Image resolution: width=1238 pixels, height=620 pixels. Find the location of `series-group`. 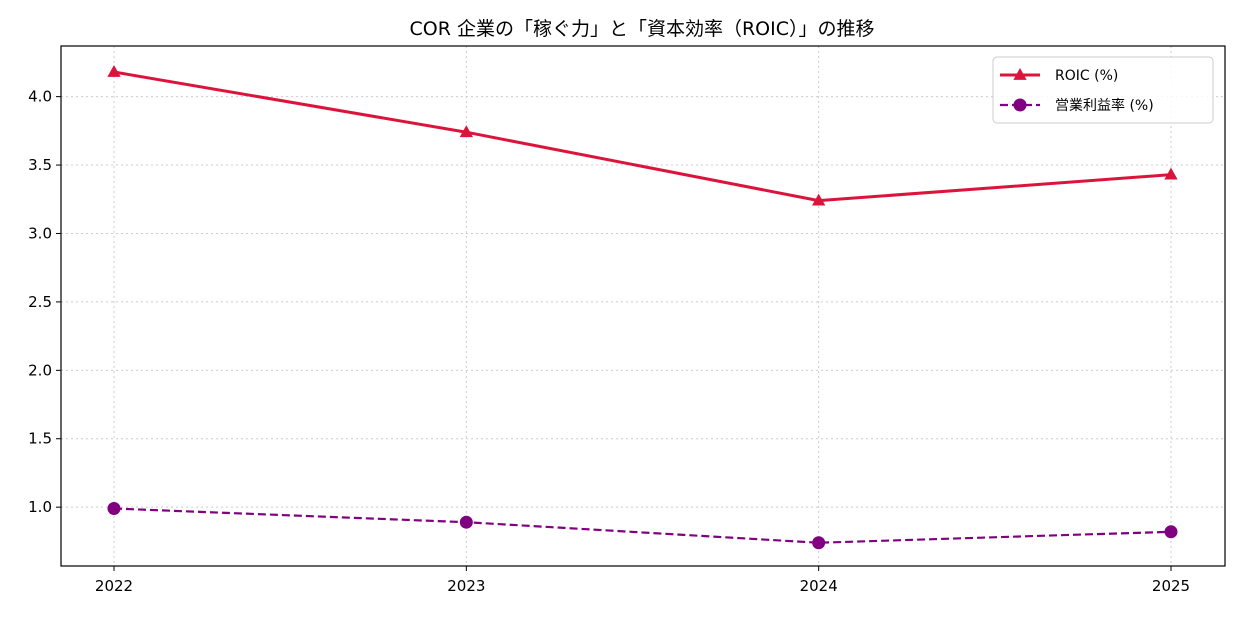

series-group is located at coordinates (642, 526).